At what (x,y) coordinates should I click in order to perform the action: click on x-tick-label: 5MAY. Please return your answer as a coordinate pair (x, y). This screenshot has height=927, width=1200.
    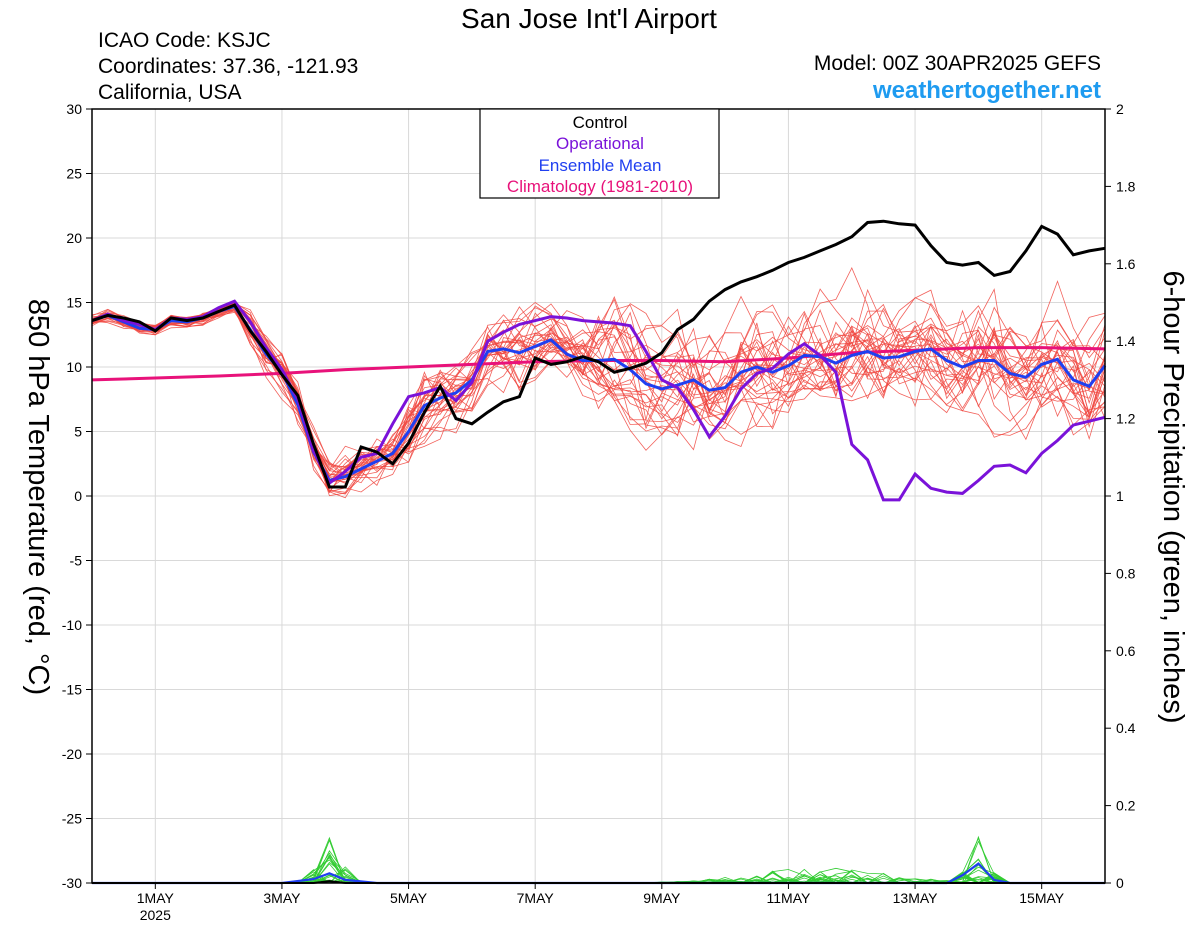
    Looking at the image, I should click on (409, 898).